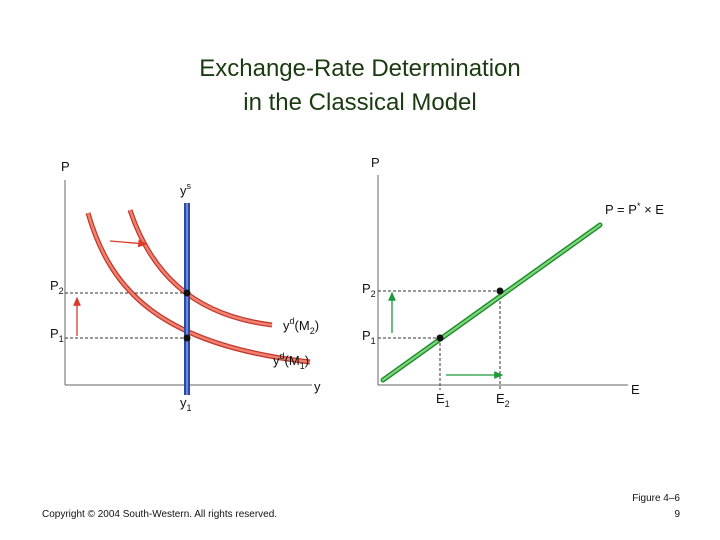 This screenshot has height=540, width=720. What do you see at coordinates (317, 386) in the screenshot?
I see `axis-label: y` at bounding box center [317, 386].